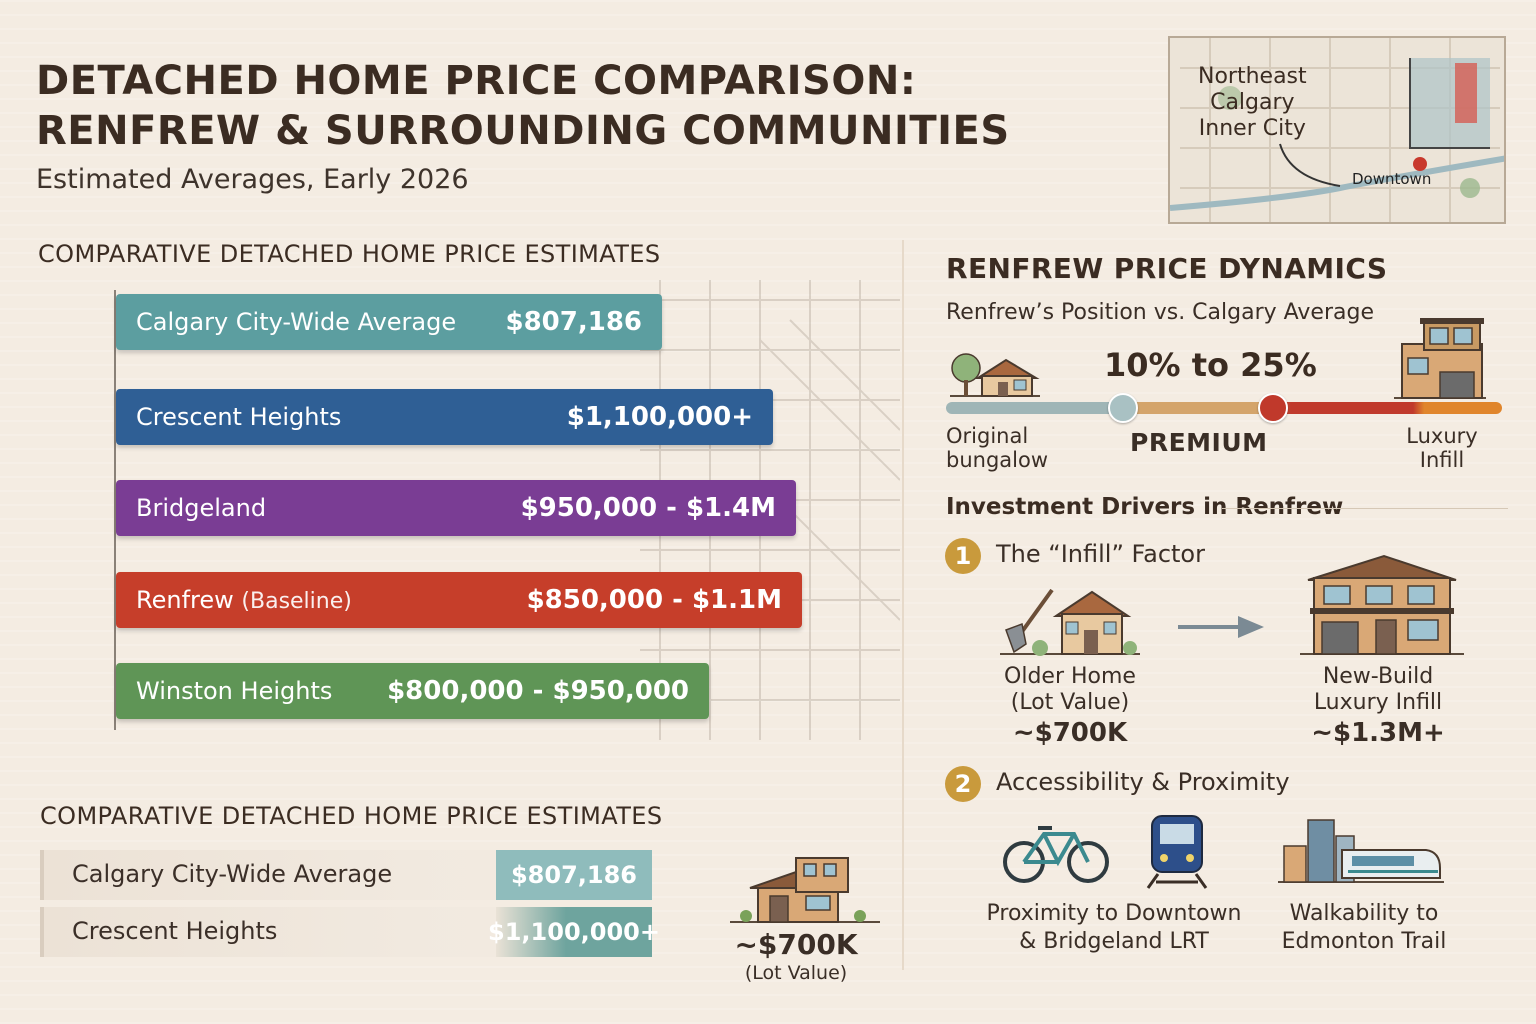 This screenshot has height=1024, width=1536. I want to click on new-build-label: New-Build Luxury Infill, so click(1378, 689).